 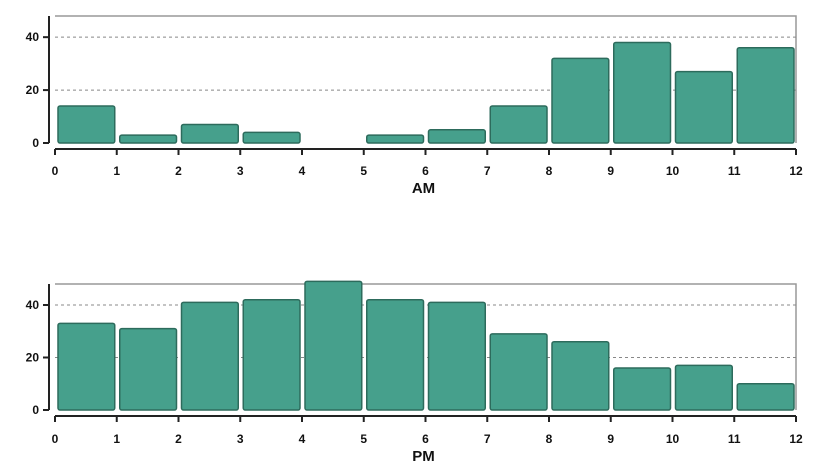 What do you see at coordinates (116, 171) in the screenshot?
I see `am-x-tick-label-1: 1` at bounding box center [116, 171].